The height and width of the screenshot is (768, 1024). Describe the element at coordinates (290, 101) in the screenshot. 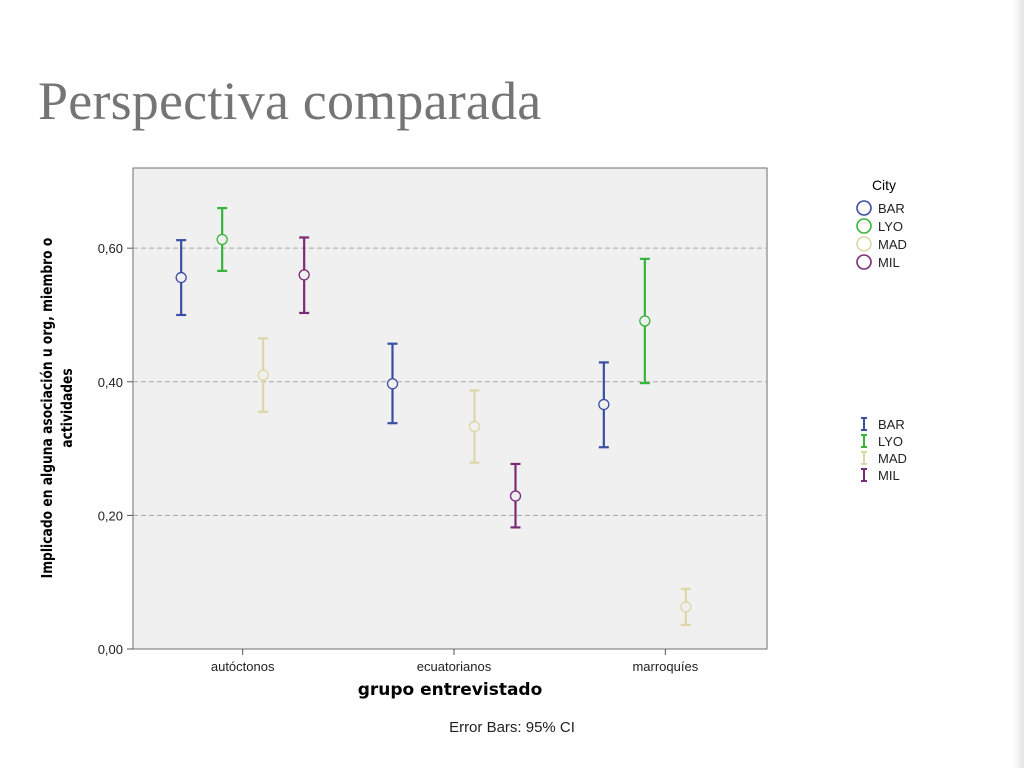

I see `slide-title: Perspectiva comparada` at that location.